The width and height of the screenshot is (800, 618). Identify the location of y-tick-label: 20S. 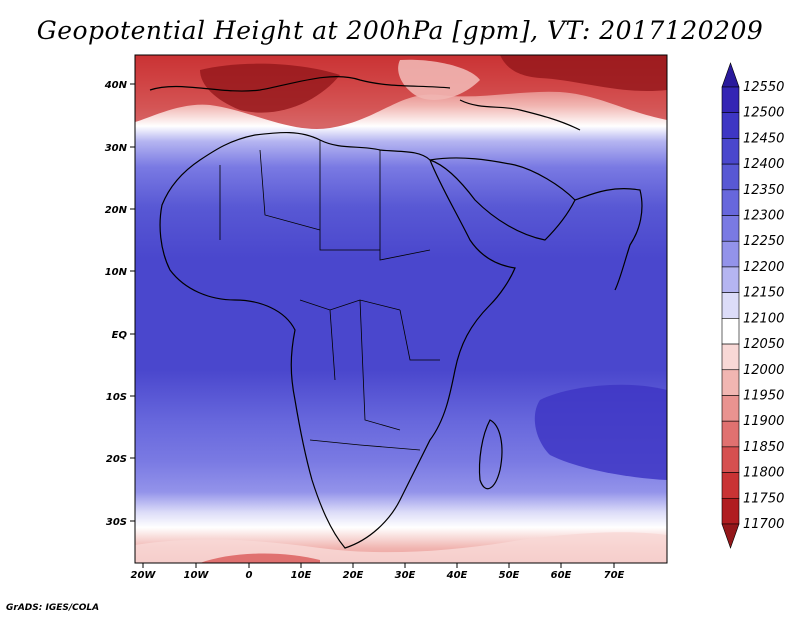
(116, 459).